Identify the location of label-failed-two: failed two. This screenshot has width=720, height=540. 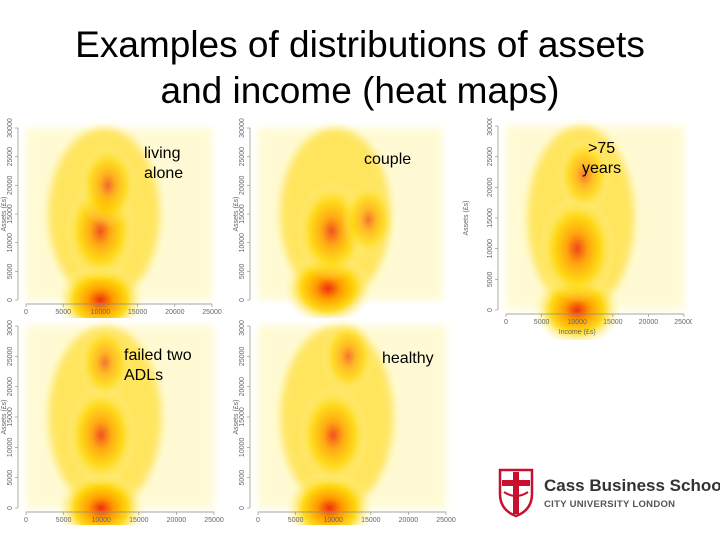
(158, 355).